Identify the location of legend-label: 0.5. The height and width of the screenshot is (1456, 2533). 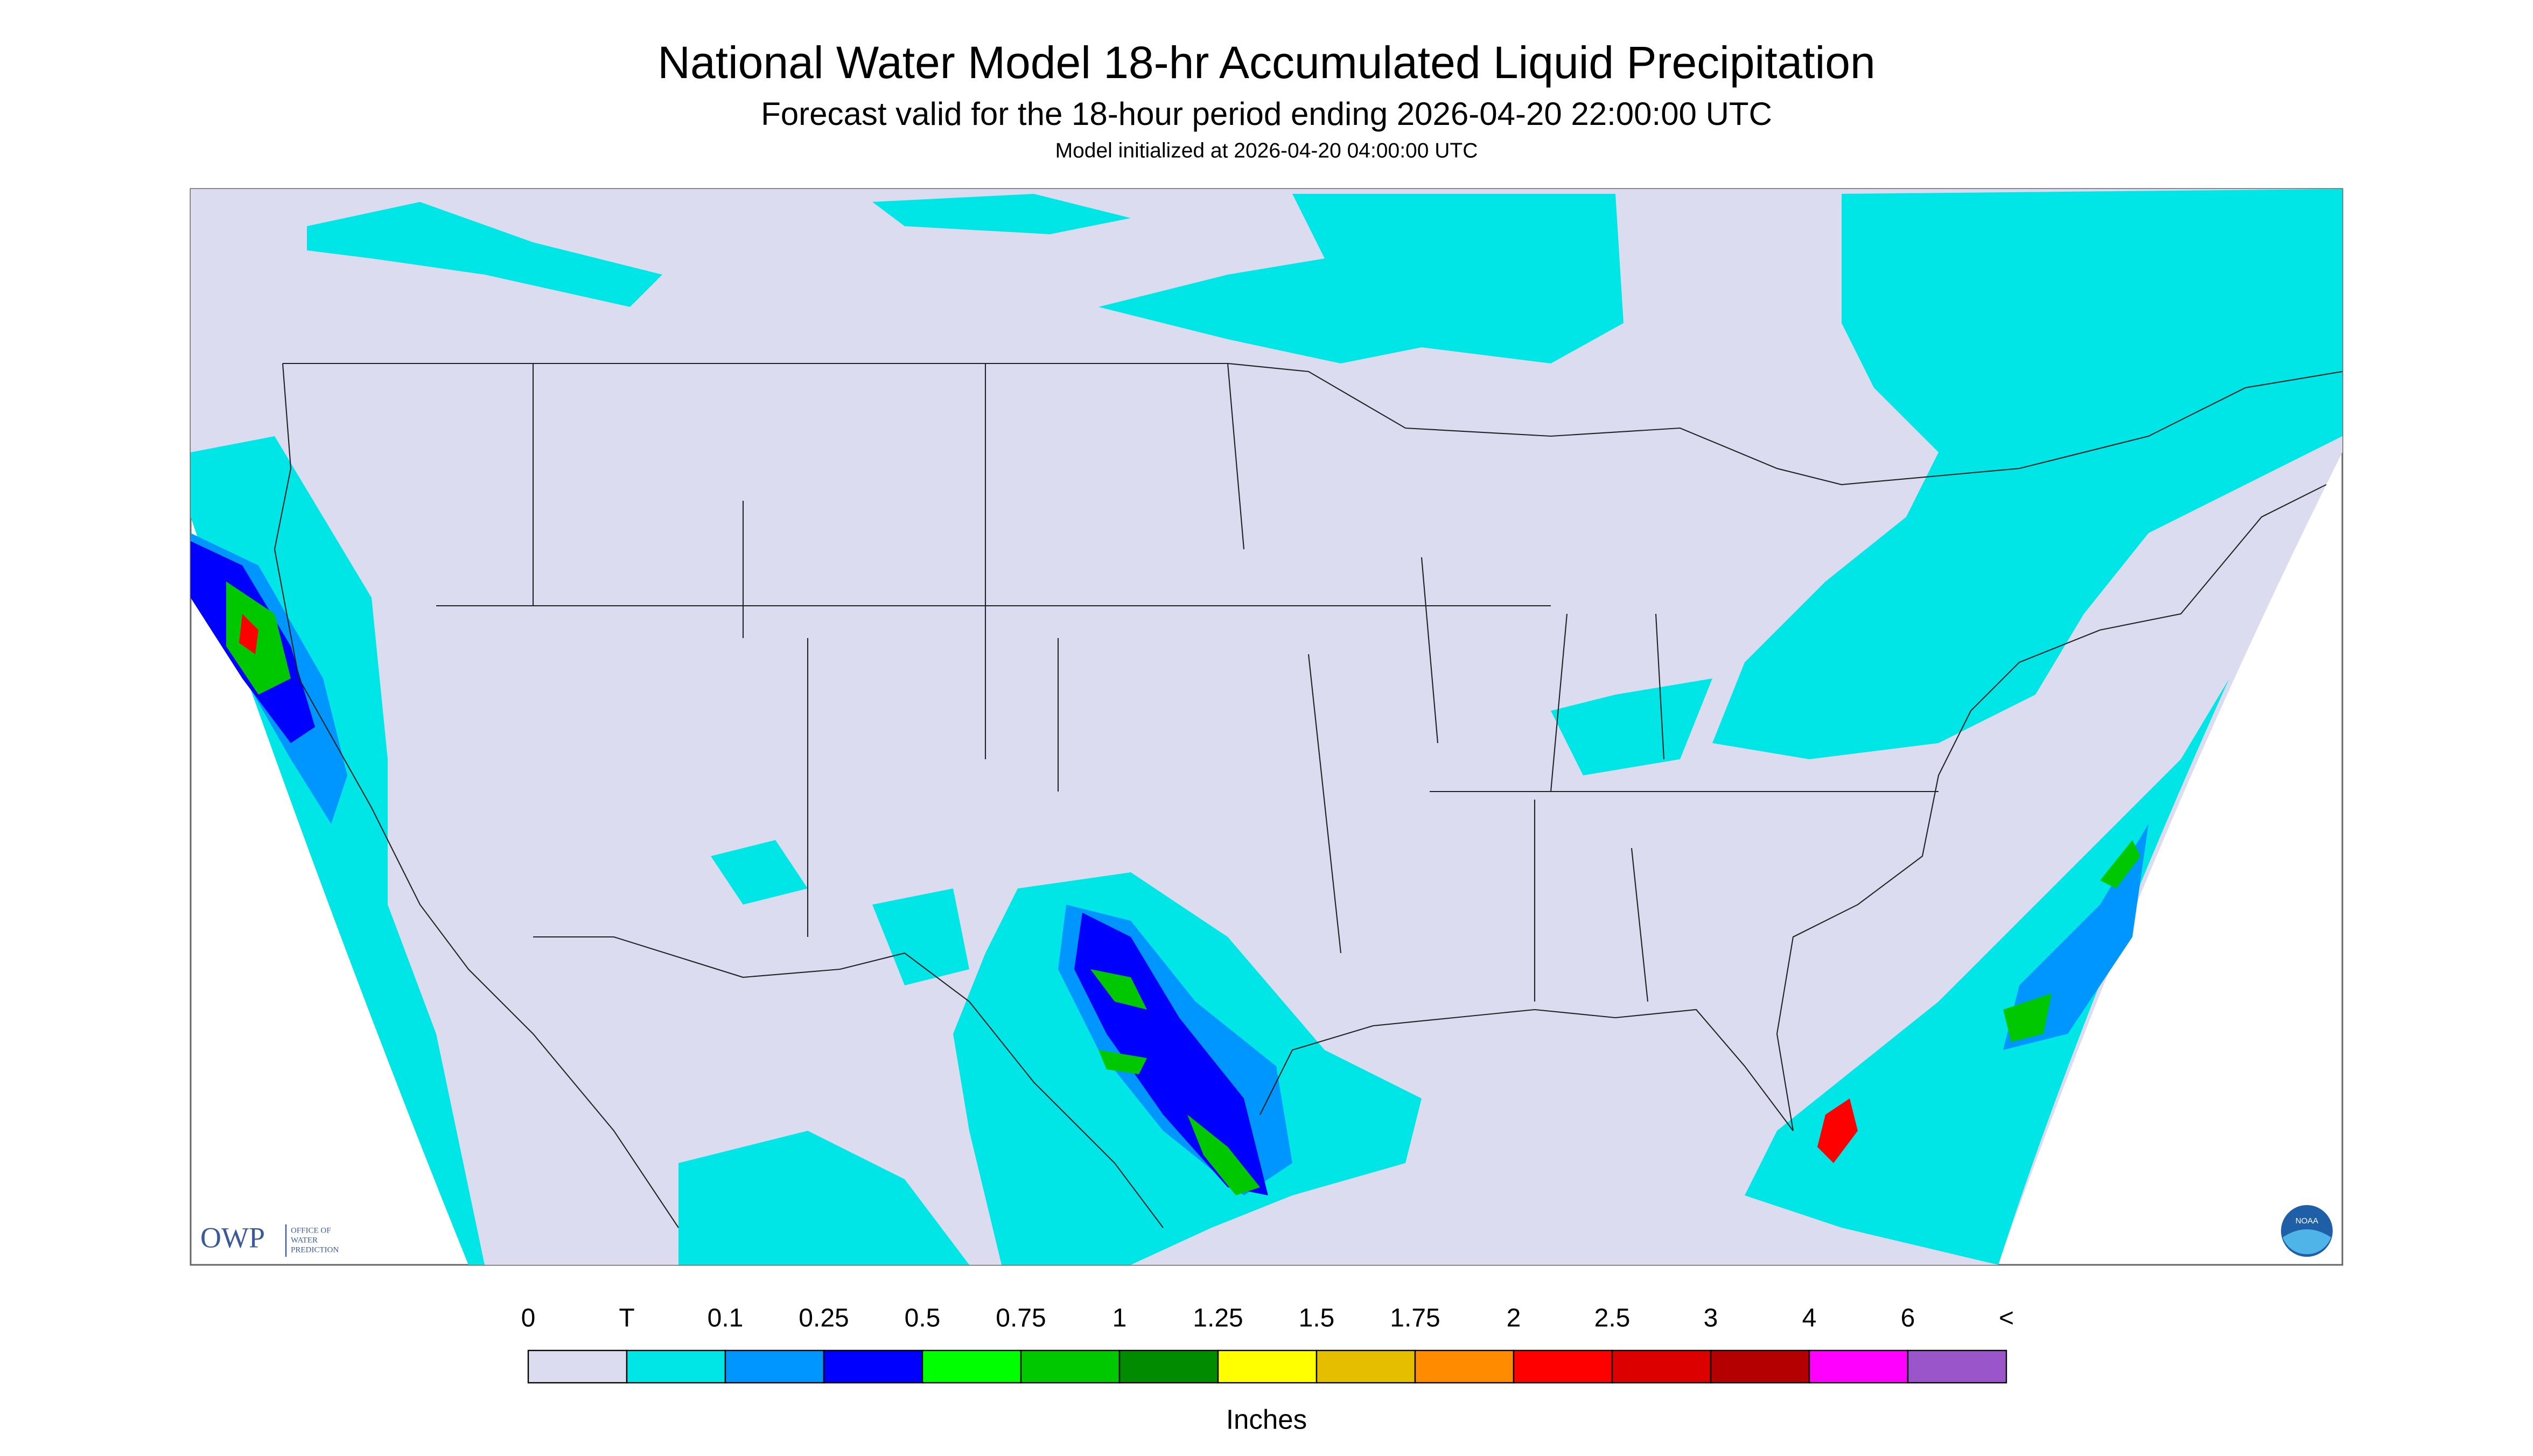
(923, 1318).